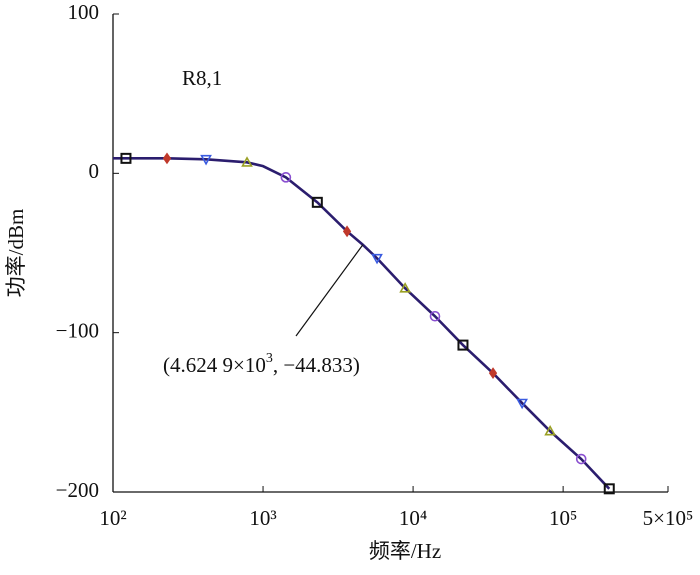 The image size is (700, 575). I want to click on x-tick-label: 10⁵, so click(563, 518).